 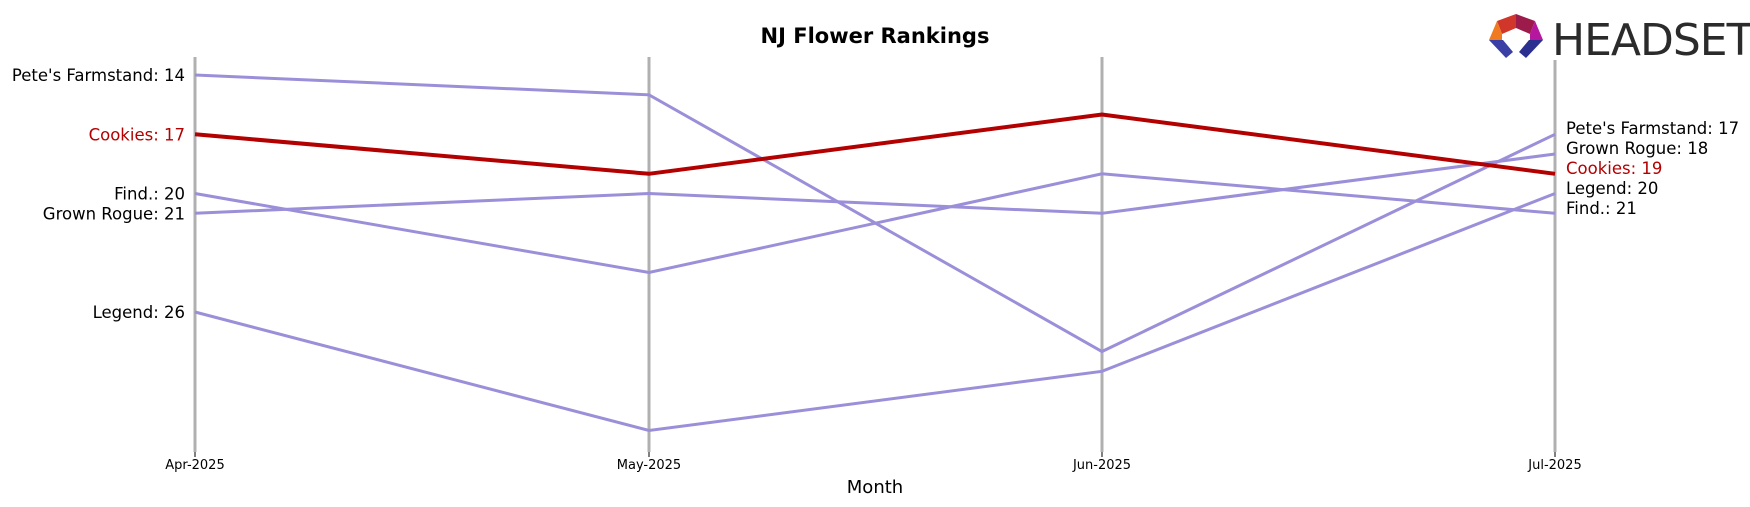 What do you see at coordinates (875, 183) in the screenshot?
I see `series-line-grown-rogue` at bounding box center [875, 183].